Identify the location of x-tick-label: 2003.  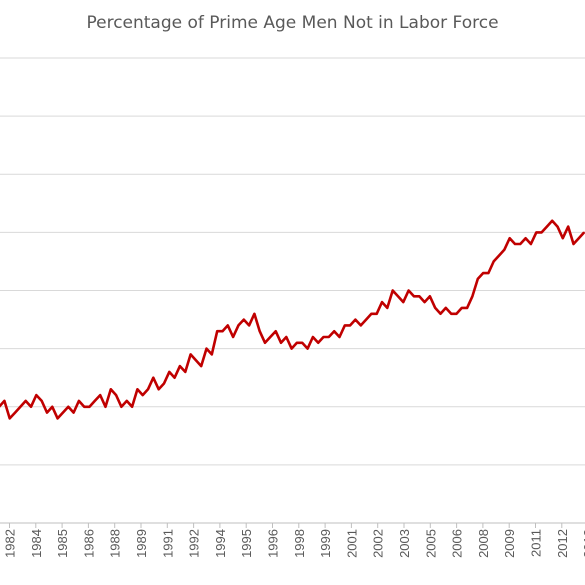
(404, 543).